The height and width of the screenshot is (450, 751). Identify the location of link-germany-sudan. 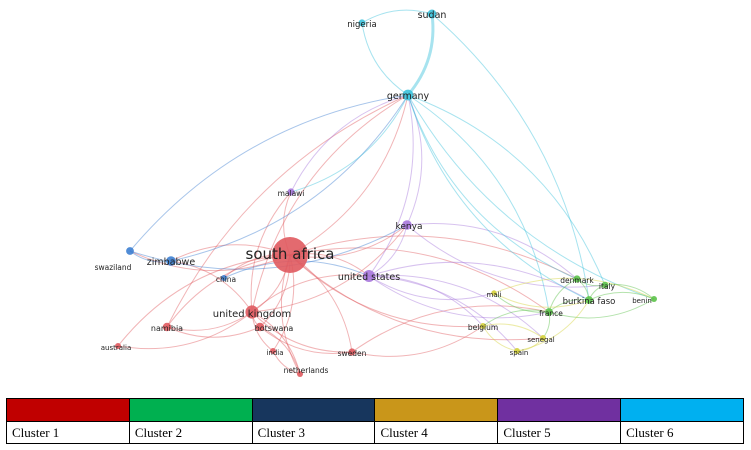
(420, 54).